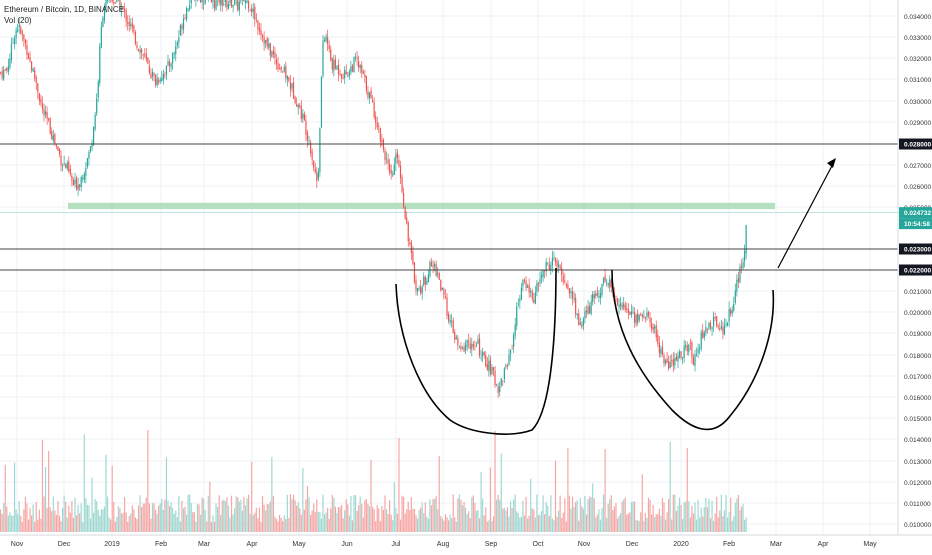 Image resolution: width=932 pixels, height=555 pixels. Describe the element at coordinates (373, 480) in the screenshot. I see `volume-bars` at that location.